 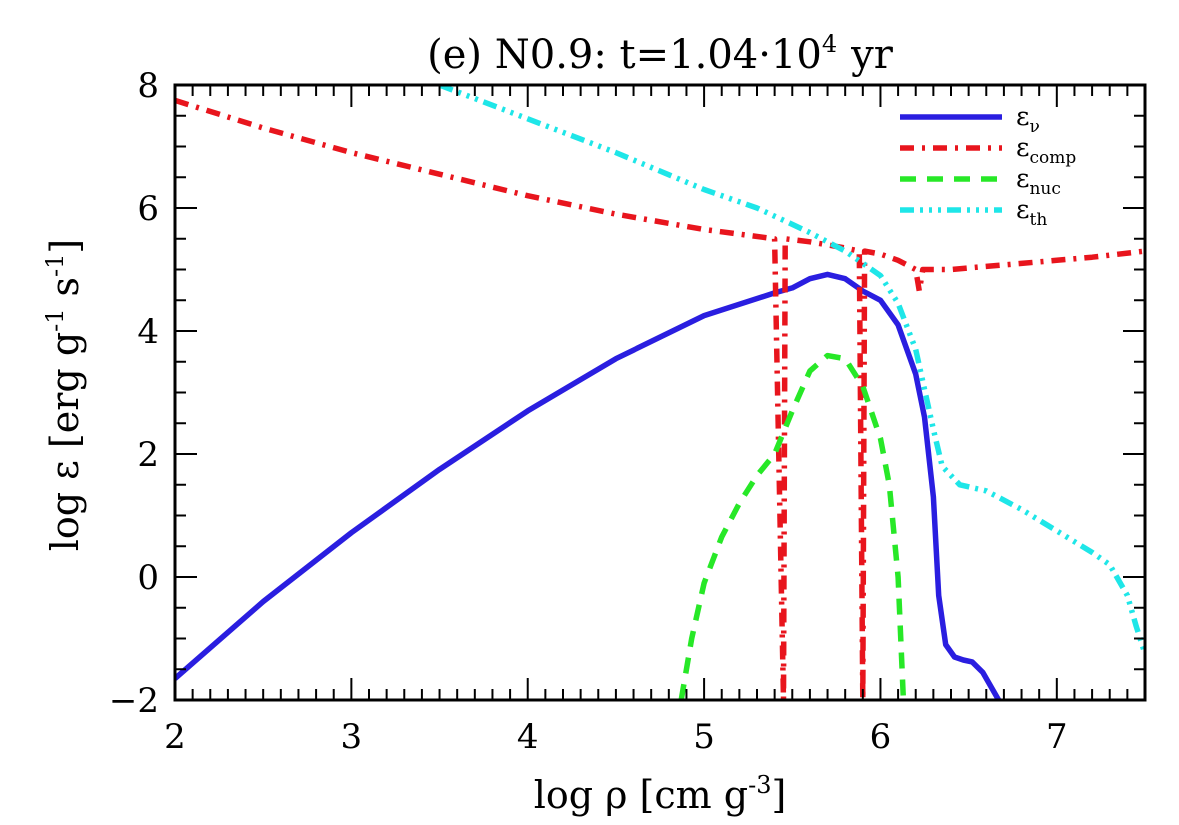 What do you see at coordinates (148, 332) in the screenshot?
I see `y-tick-label: 4` at bounding box center [148, 332].